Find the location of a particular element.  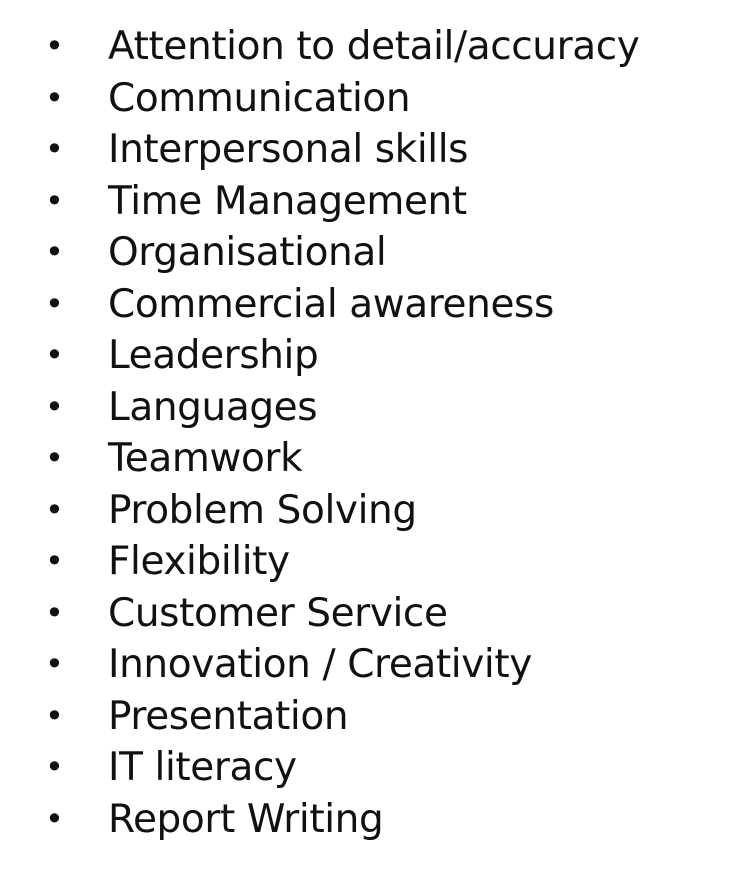

skill-label: Commercial awareness is located at coordinates (331, 304).